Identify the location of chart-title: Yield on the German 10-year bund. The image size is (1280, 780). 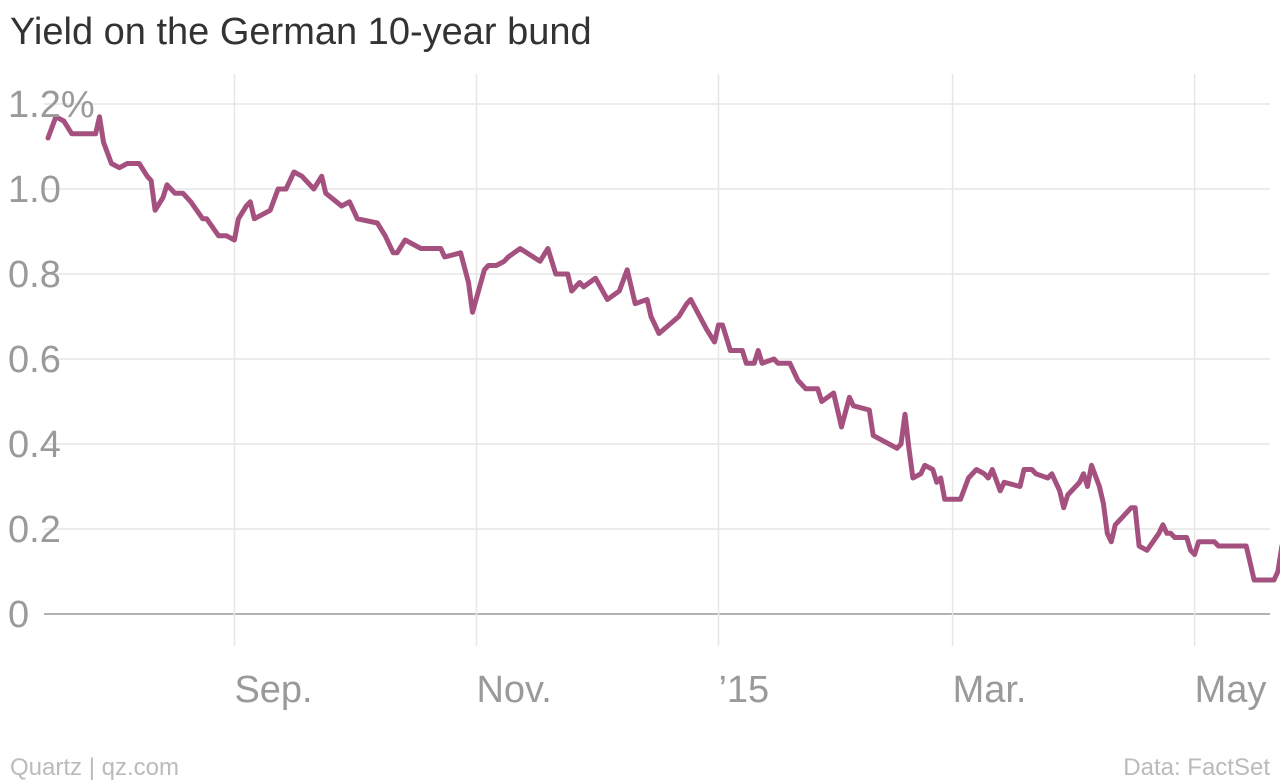
(301, 32).